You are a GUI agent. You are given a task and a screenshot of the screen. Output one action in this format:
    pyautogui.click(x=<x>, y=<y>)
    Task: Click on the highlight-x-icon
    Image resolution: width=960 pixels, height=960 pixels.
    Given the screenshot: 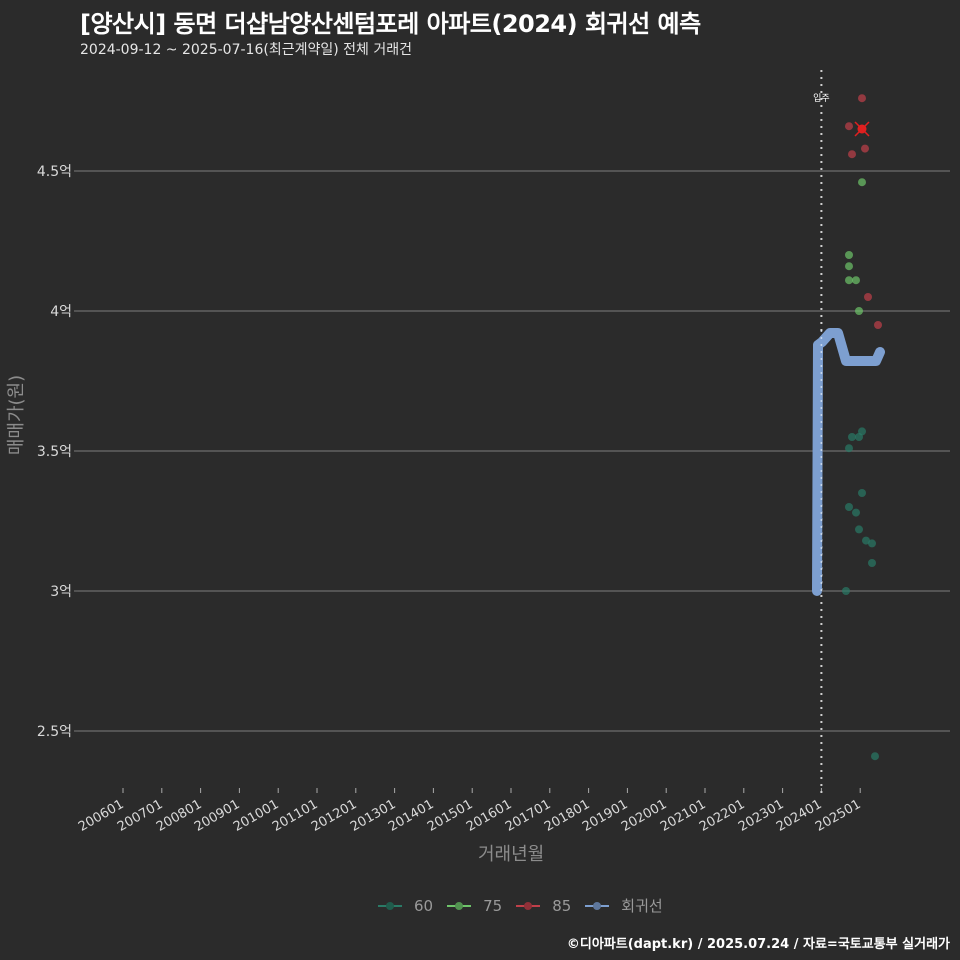 What is the action you would take?
    pyautogui.click(x=862, y=129)
    